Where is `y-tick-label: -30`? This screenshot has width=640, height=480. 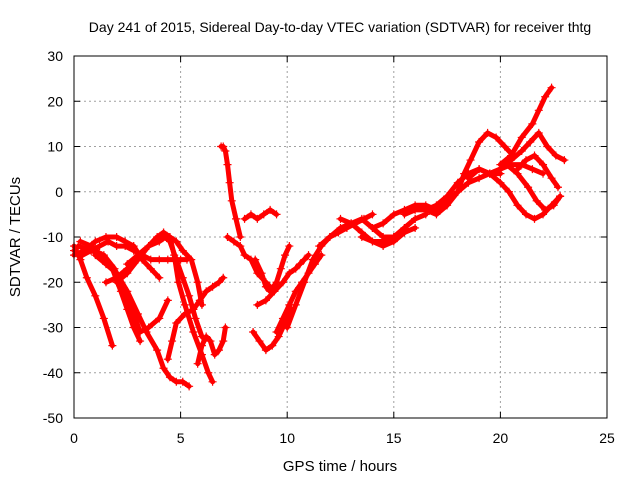
y-tick-label: -30 is located at coordinates (53, 328).